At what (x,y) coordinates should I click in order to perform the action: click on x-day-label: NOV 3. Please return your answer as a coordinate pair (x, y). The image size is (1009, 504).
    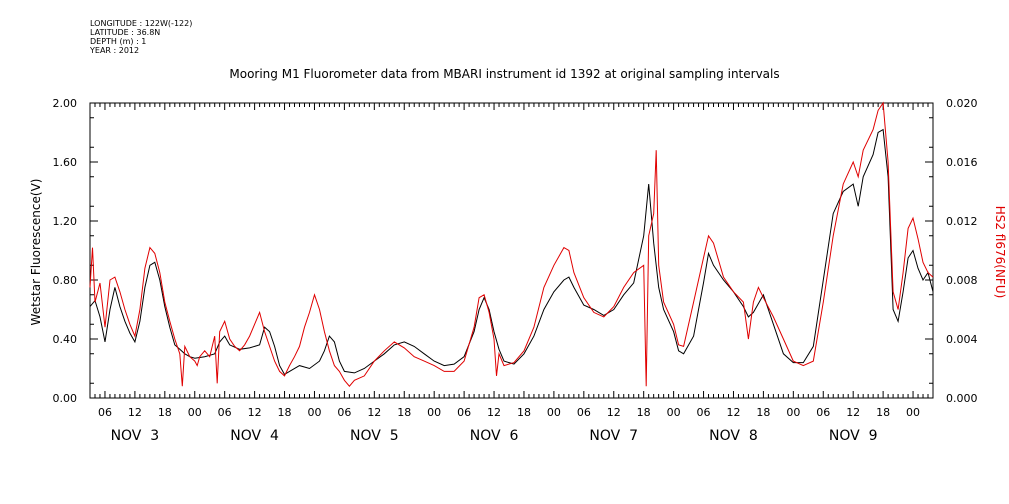
    Looking at the image, I should click on (135, 436).